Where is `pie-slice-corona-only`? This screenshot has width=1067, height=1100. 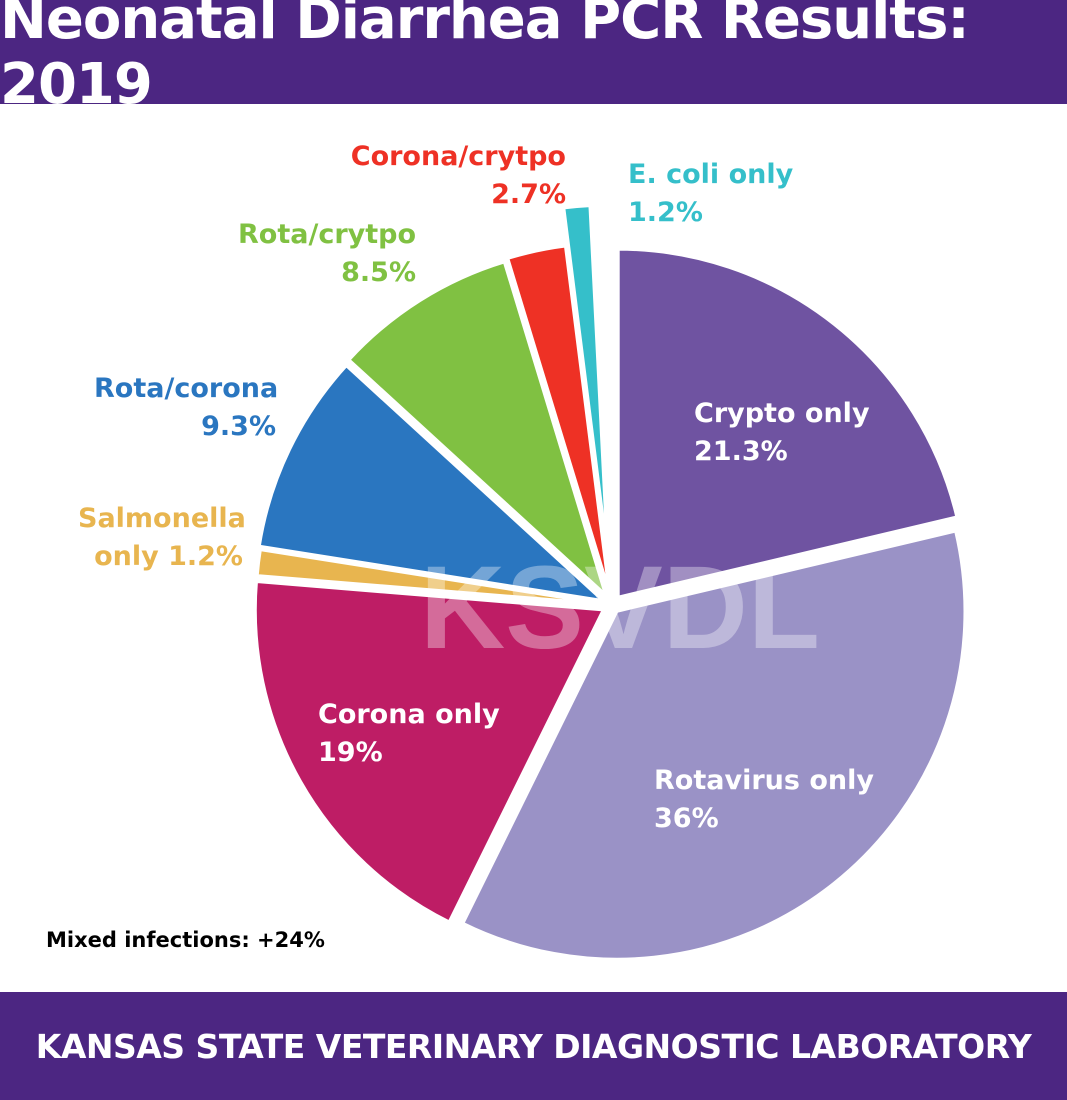
pie-slice-corona-only is located at coordinates (429, 751).